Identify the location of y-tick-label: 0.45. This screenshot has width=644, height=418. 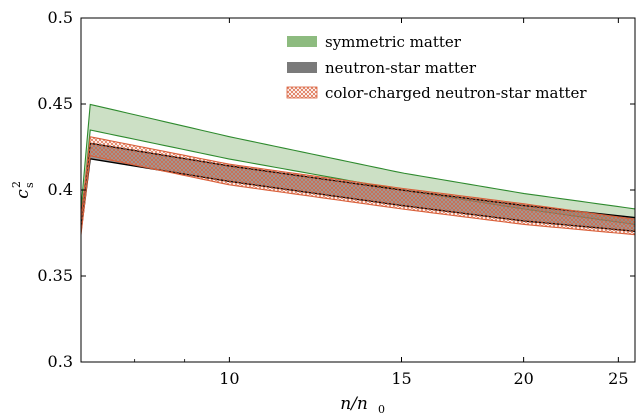
(55, 103).